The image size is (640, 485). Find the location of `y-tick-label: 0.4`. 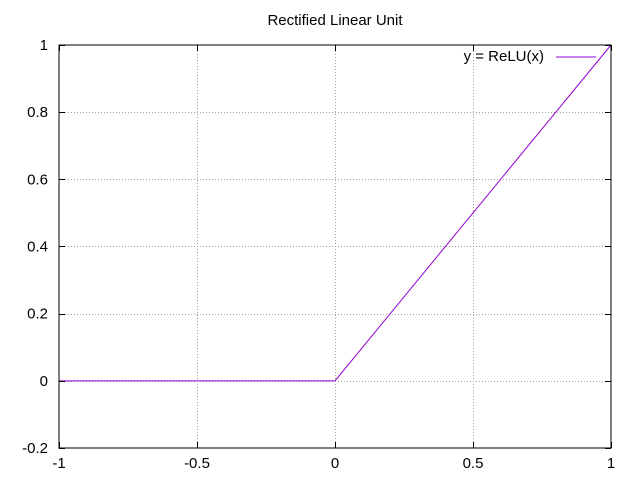

y-tick-label: 0.4 is located at coordinates (37, 247).